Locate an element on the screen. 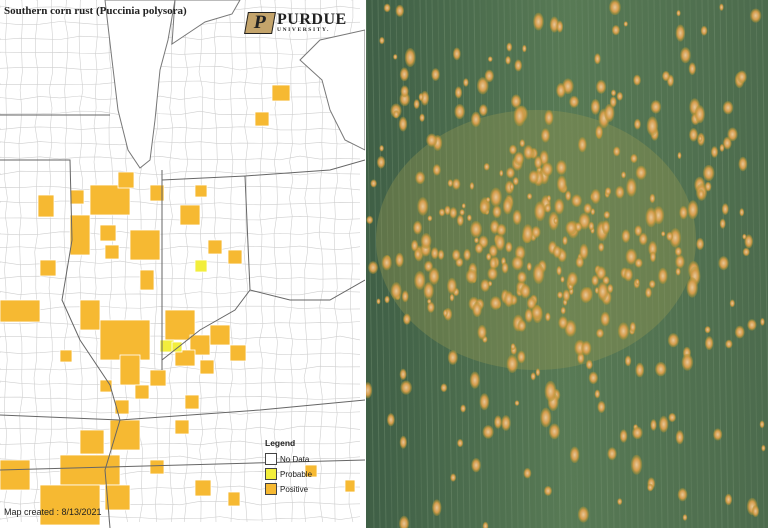 Image resolution: width=768 pixels, height=528 pixels. legend-item-positive: Positive is located at coordinates (288, 489).